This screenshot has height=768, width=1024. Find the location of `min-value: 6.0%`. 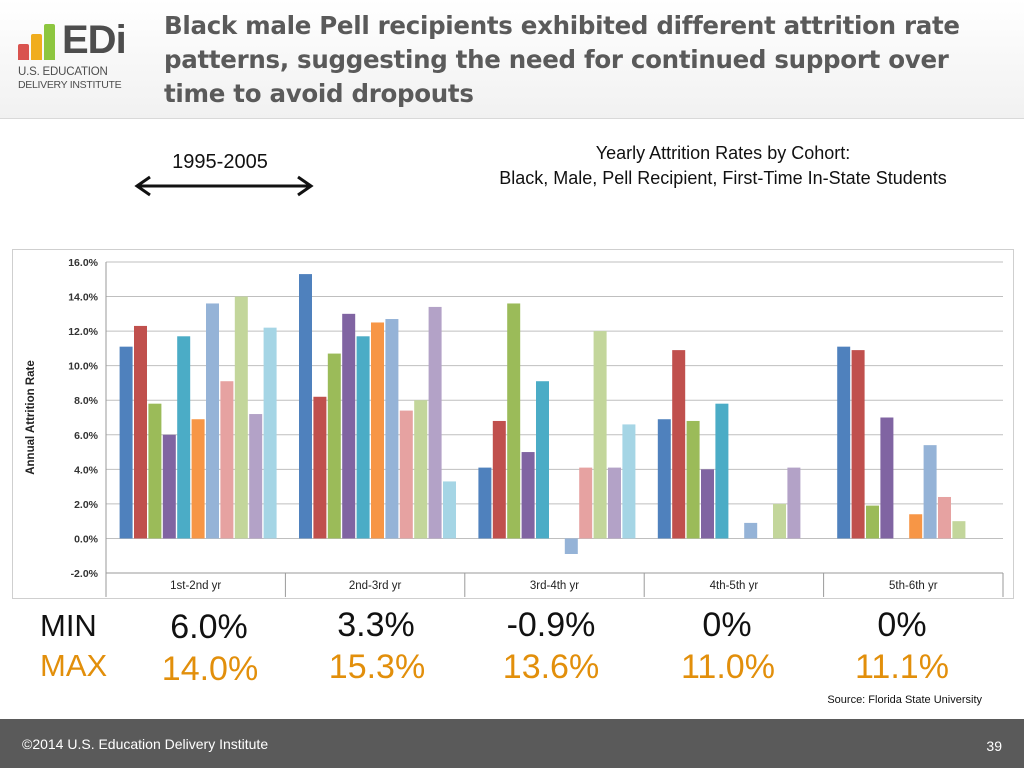

min-value: 6.0% is located at coordinates (209, 627).